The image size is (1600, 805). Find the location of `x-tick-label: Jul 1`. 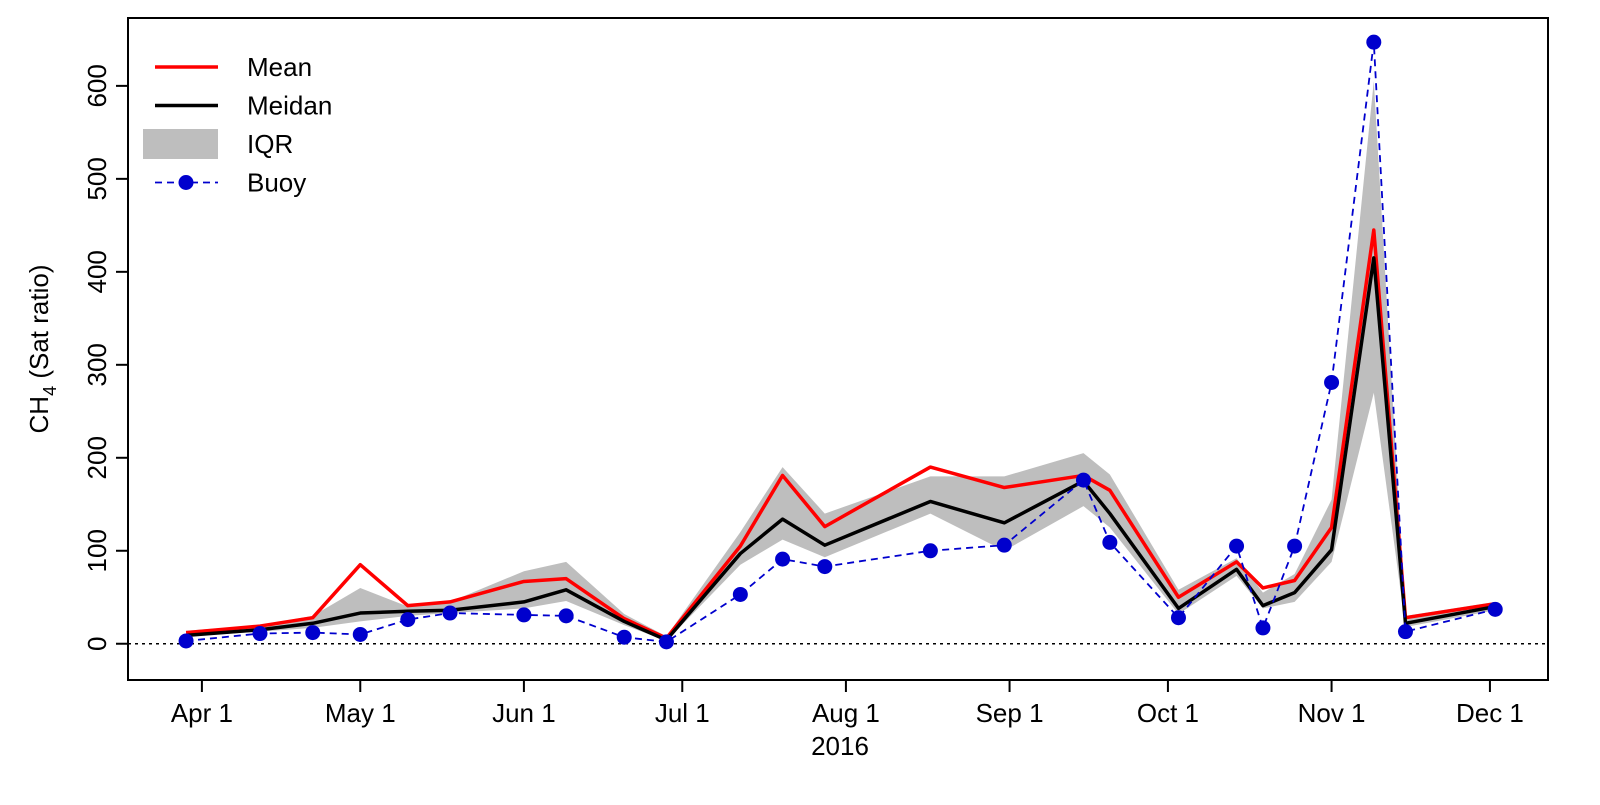

x-tick-label: Jul 1 is located at coordinates (682, 713).